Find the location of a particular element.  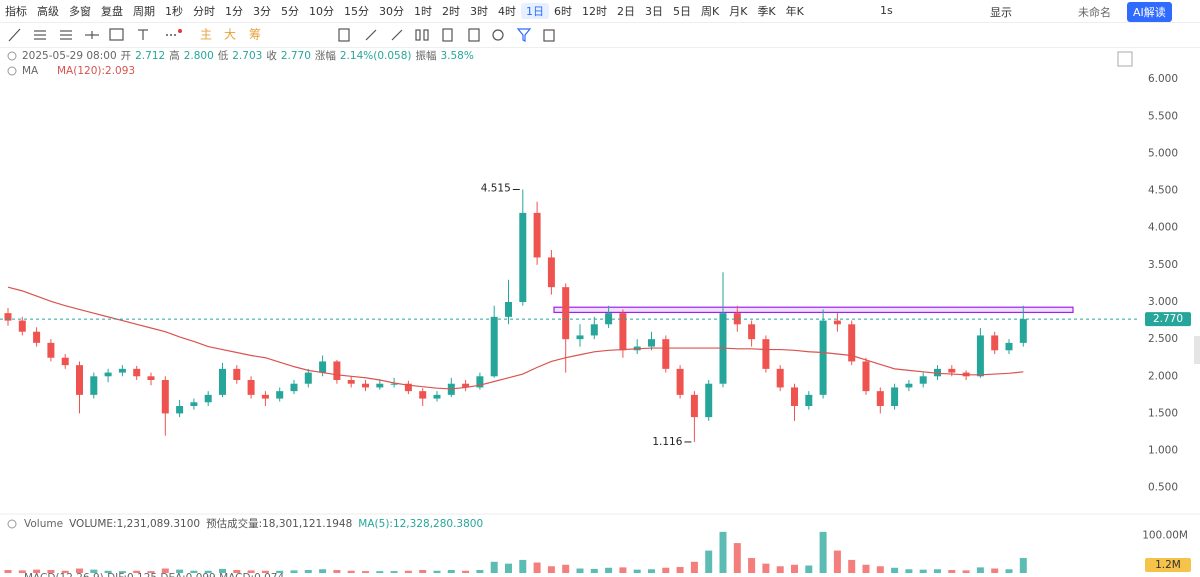

toolbar-right-1: 显示 is located at coordinates (1001, 12).